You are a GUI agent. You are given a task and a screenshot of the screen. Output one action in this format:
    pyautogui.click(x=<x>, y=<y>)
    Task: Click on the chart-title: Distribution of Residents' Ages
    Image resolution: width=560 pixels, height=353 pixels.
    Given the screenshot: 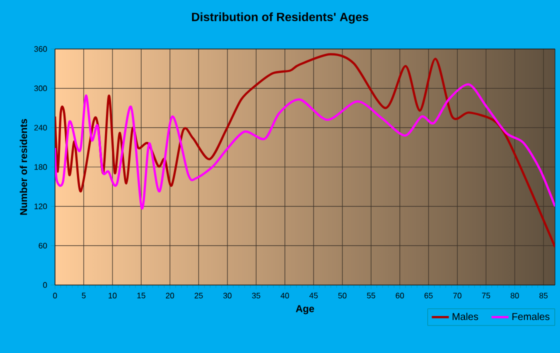 What is the action you would take?
    pyautogui.click(x=280, y=18)
    